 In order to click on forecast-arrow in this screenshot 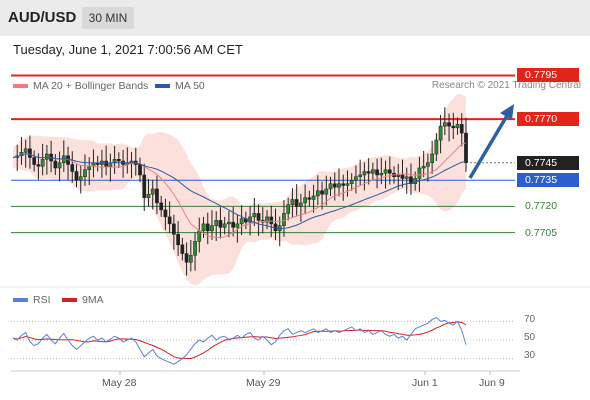, I will do `click(491, 141)`.